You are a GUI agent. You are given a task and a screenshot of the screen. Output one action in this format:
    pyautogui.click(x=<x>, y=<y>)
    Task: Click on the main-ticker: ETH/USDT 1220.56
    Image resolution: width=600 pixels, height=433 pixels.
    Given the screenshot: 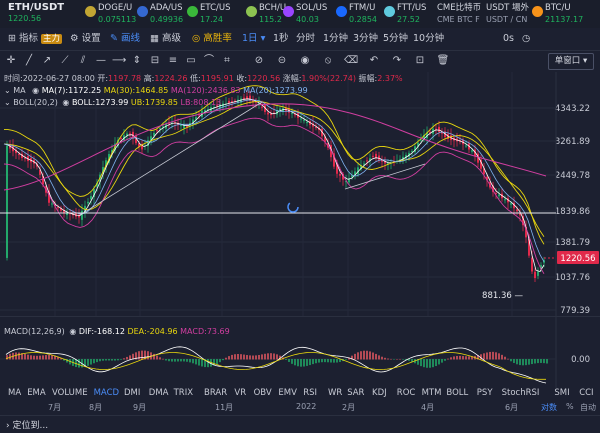 What is the action you would take?
    pyautogui.click(x=36, y=13)
    